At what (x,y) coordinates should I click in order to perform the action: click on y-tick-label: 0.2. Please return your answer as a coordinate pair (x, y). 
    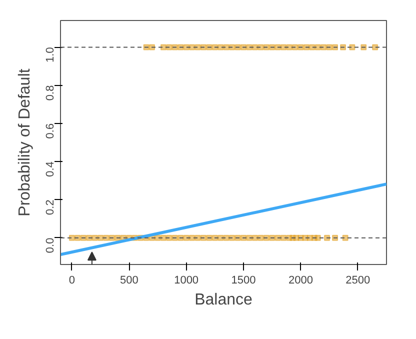
    Looking at the image, I should click on (50, 207).